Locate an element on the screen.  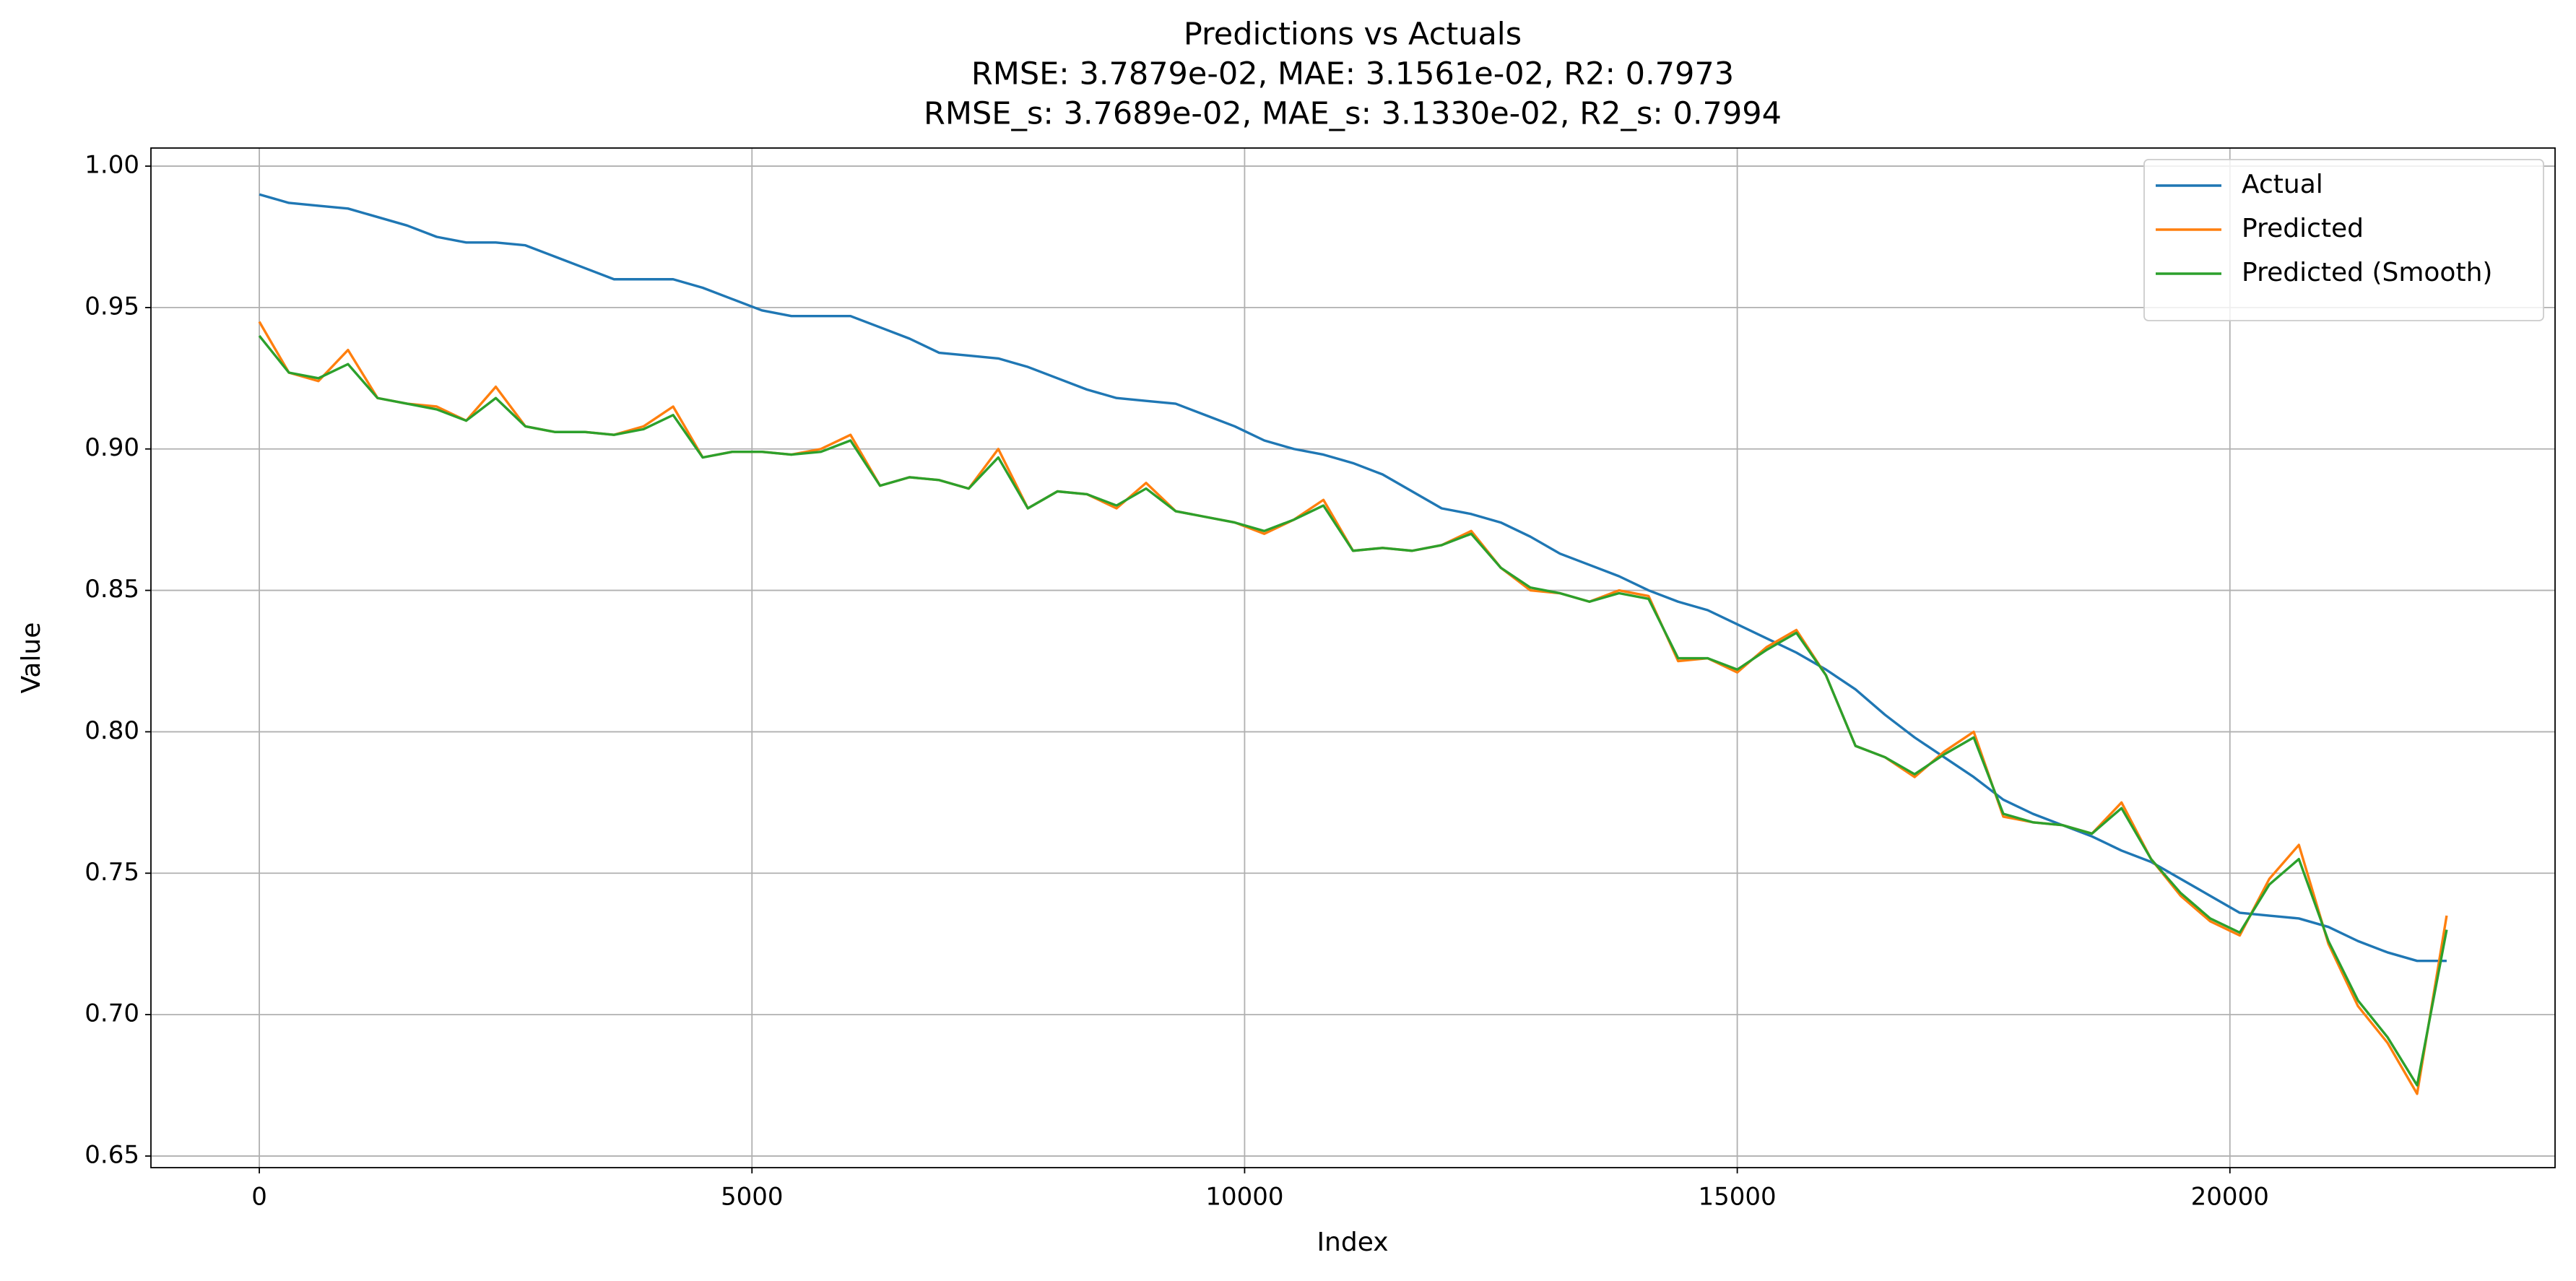
y-tick-label: 0.85 is located at coordinates (111, 589).